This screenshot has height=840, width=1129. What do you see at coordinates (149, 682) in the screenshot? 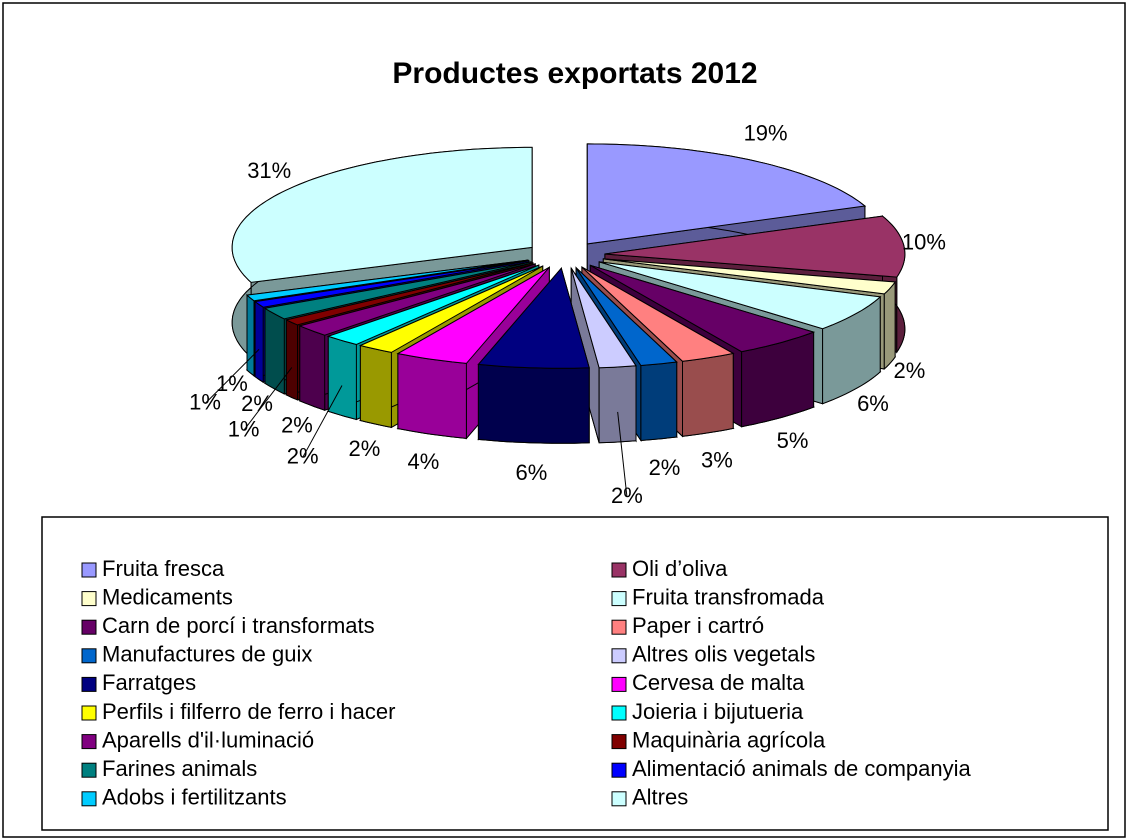
I see `legend-label: Farratges` at bounding box center [149, 682].